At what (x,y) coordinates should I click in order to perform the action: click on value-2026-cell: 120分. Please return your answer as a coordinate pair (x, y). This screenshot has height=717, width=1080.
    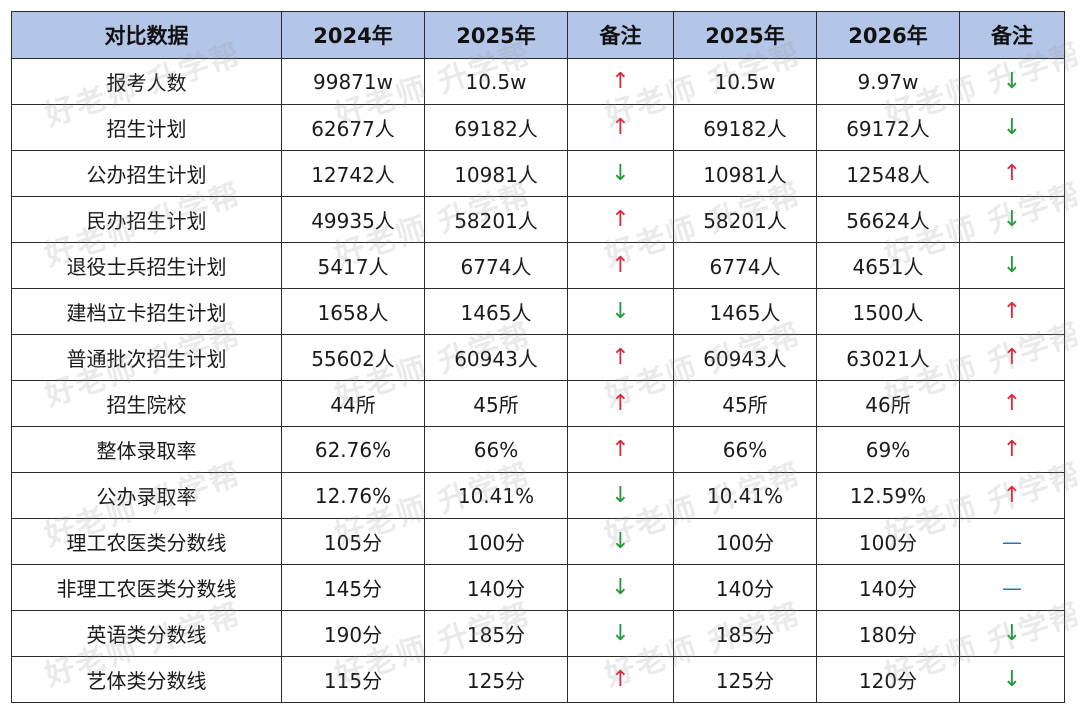
    Looking at the image, I should click on (888, 679).